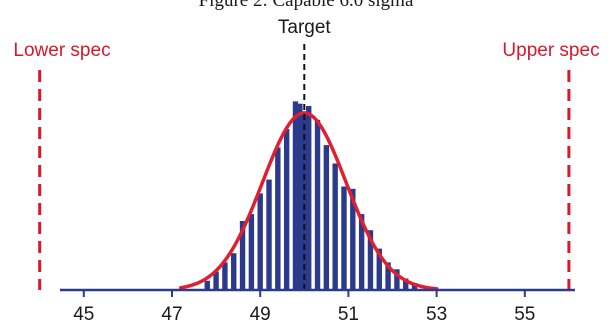 Image resolution: width=613 pixels, height=329 pixels. Describe the element at coordinates (524, 314) in the screenshot. I see `x-tick-label: 55` at that location.